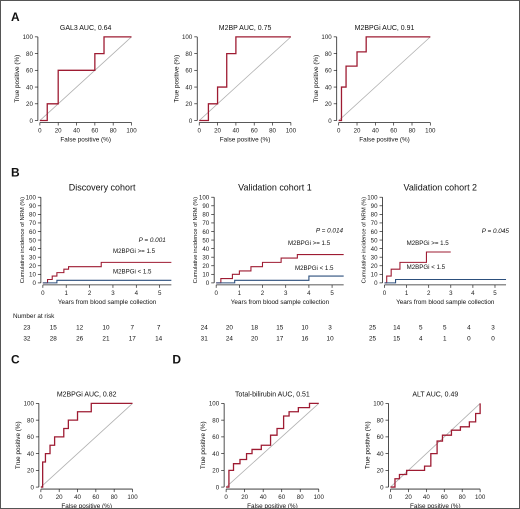 This screenshot has height=509, width=520. I want to click on risk-count: 0, so click(493, 339).